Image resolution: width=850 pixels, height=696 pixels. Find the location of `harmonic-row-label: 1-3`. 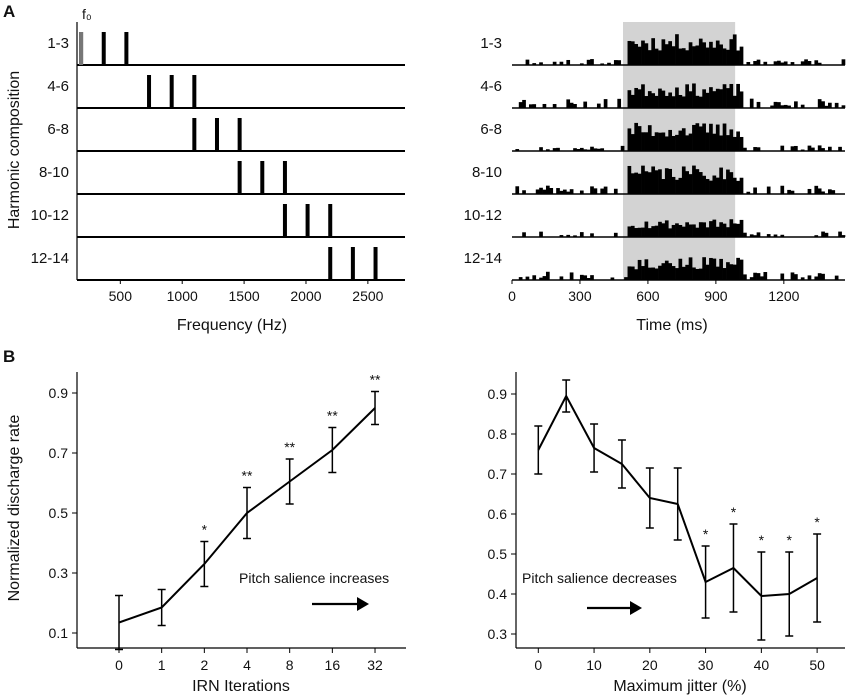

harmonic-row-label: 1-3 is located at coordinates (58, 43).